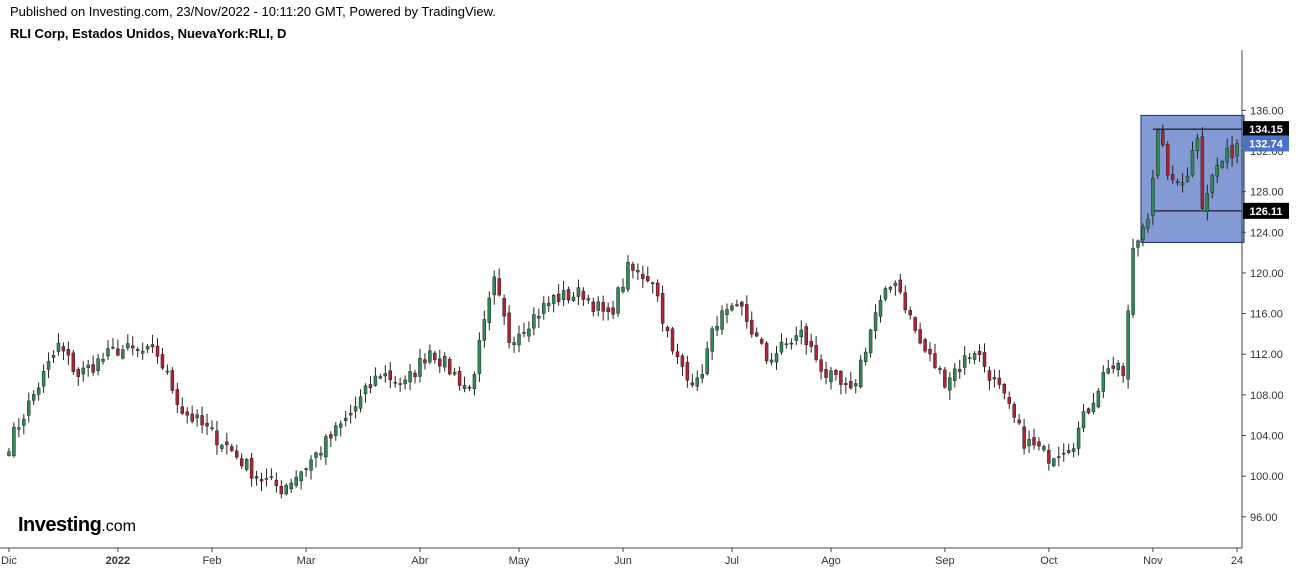 The image size is (1297, 572). What do you see at coordinates (77, 525) in the screenshot?
I see `investing-logo: Investing.com` at bounding box center [77, 525].